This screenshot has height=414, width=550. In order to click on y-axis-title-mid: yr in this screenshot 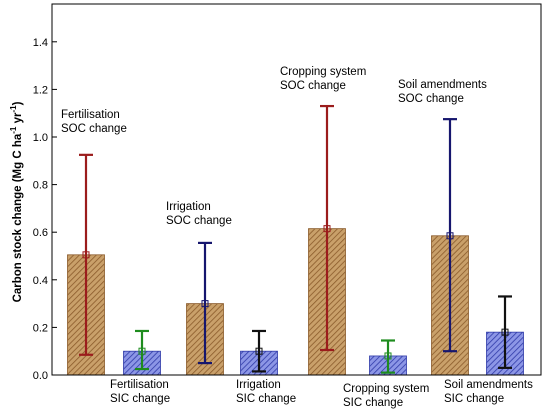, I will do `click(18, 119)`.